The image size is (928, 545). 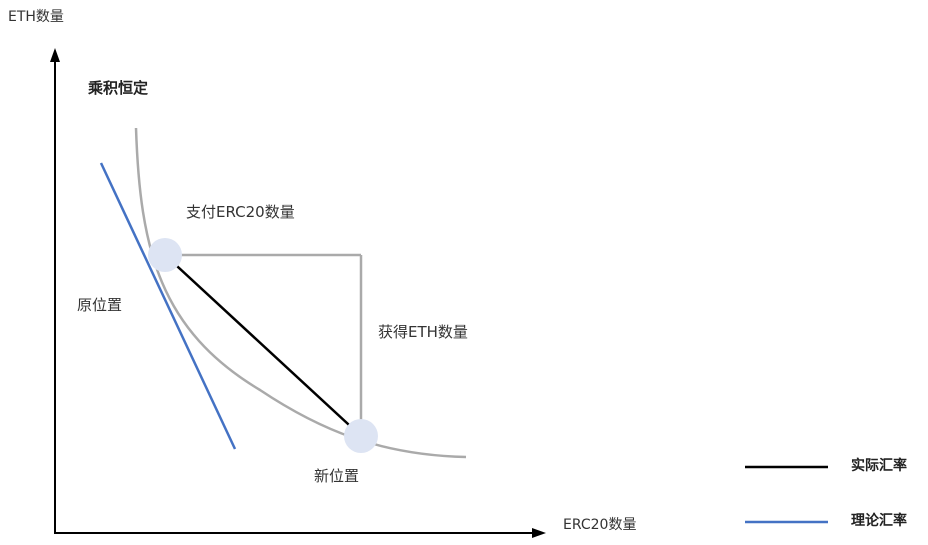 What do you see at coordinates (879, 466) in the screenshot?
I see `legend-actual-rate-label: 实际汇率` at bounding box center [879, 466].